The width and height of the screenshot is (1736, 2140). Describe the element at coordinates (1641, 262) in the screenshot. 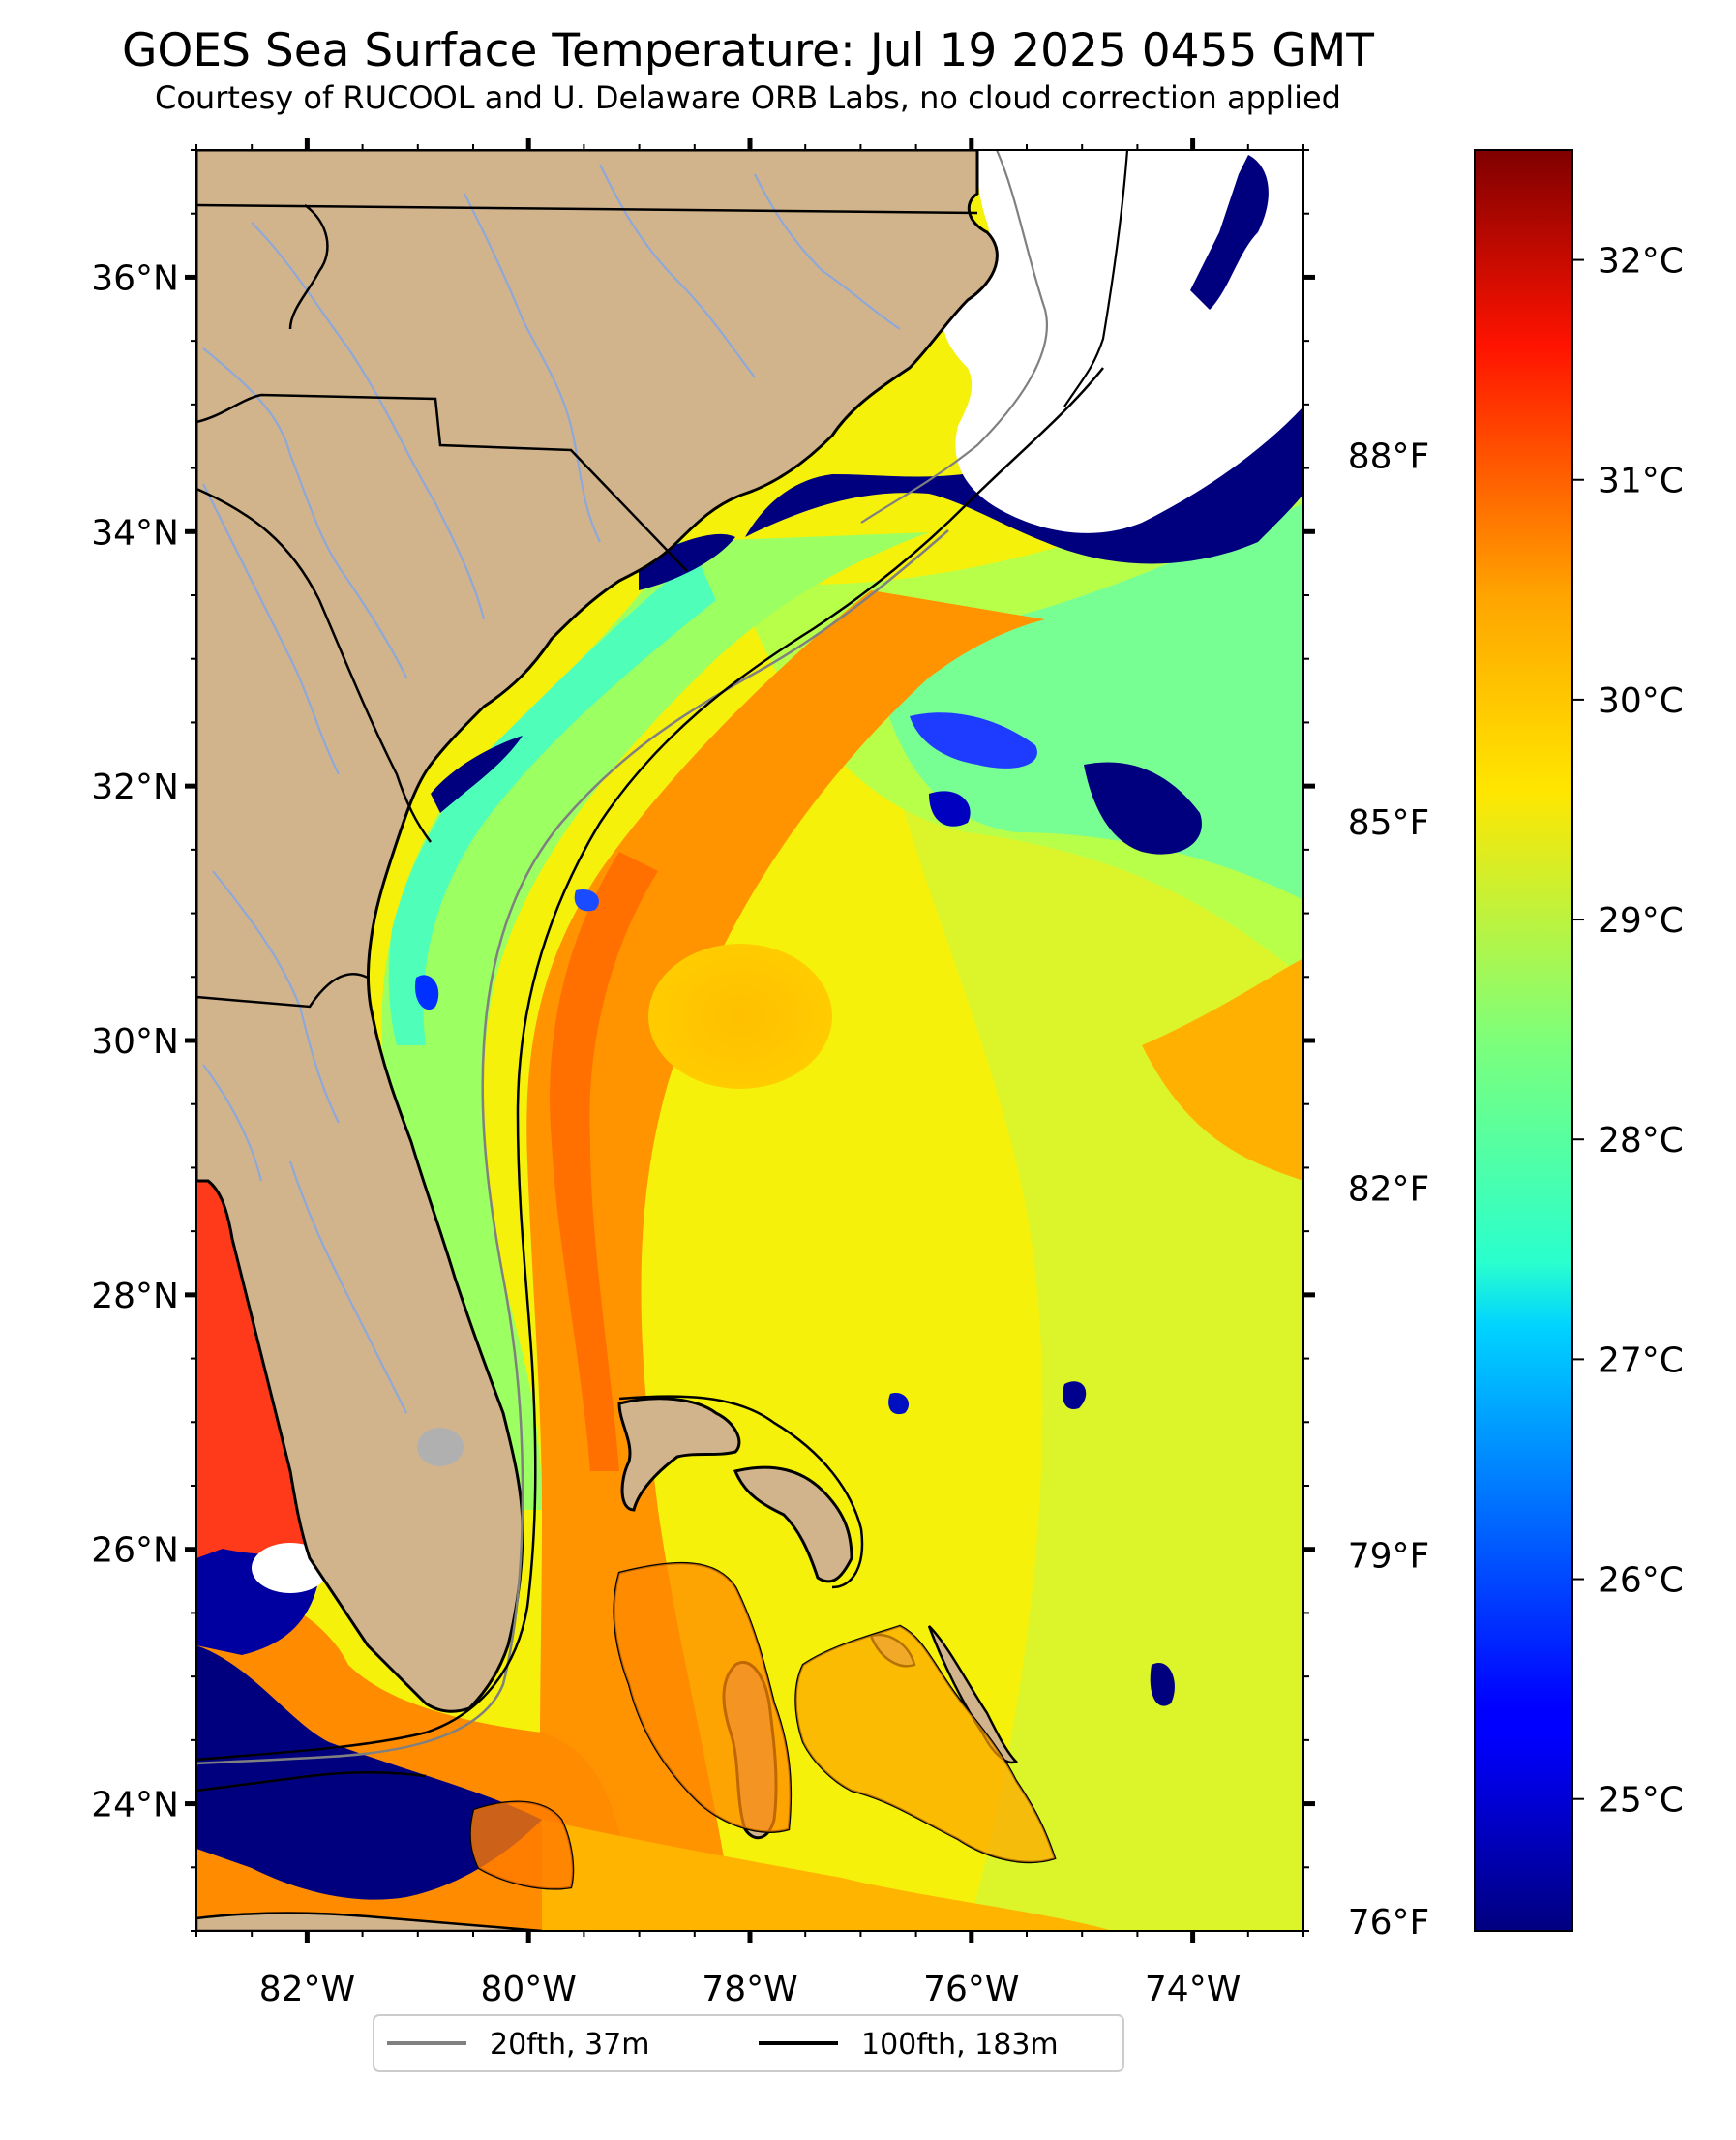

I see `celsius-label: 32°C` at that location.